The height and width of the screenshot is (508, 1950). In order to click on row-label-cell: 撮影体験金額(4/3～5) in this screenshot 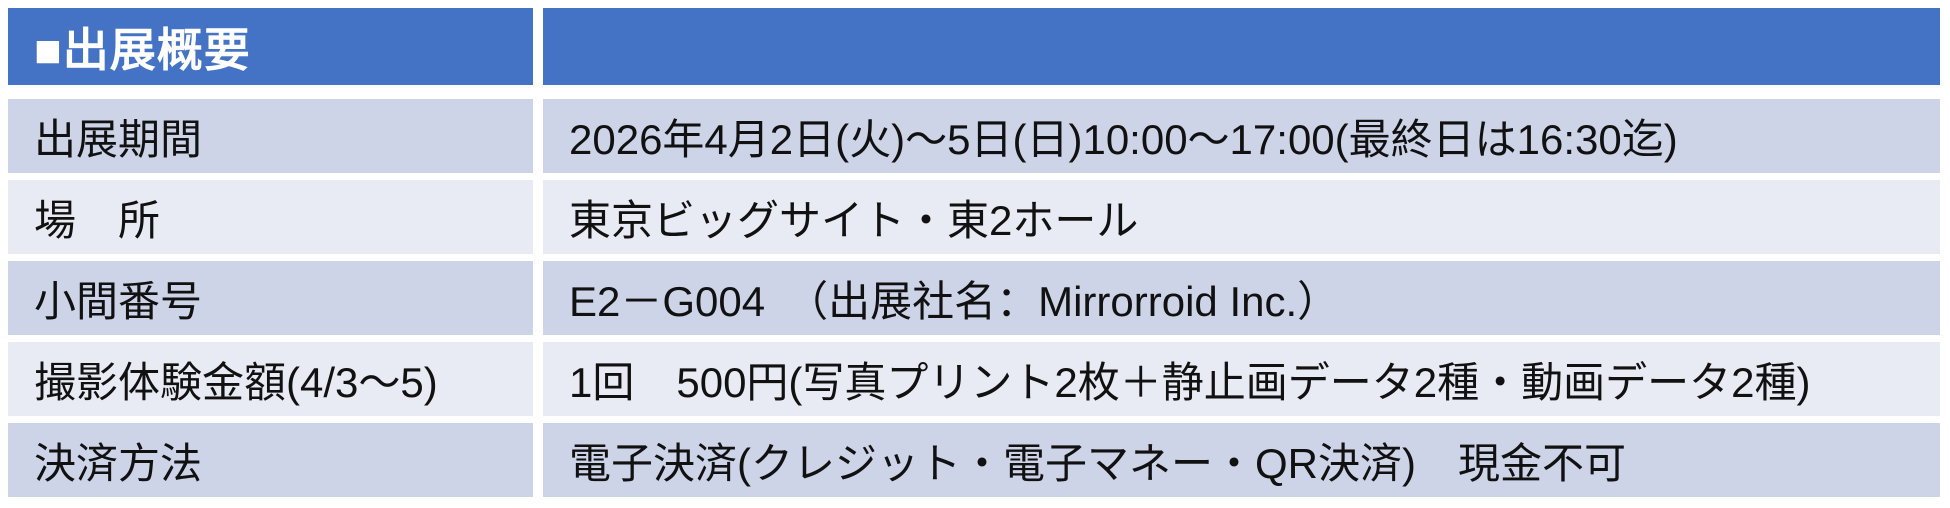, I will do `click(270, 379)`.